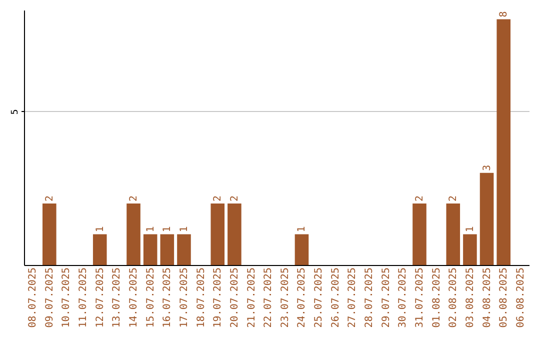  I want to click on x-tick-label: 23.07.2025, so click(285, 298).